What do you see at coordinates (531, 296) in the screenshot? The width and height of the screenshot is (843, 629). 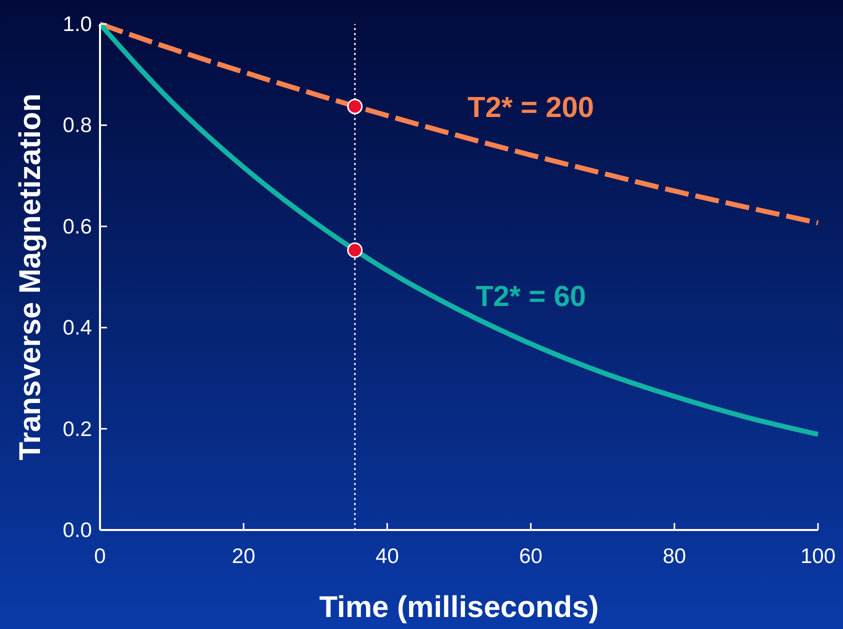 I see `series-label: T2* = 60` at bounding box center [531, 296].